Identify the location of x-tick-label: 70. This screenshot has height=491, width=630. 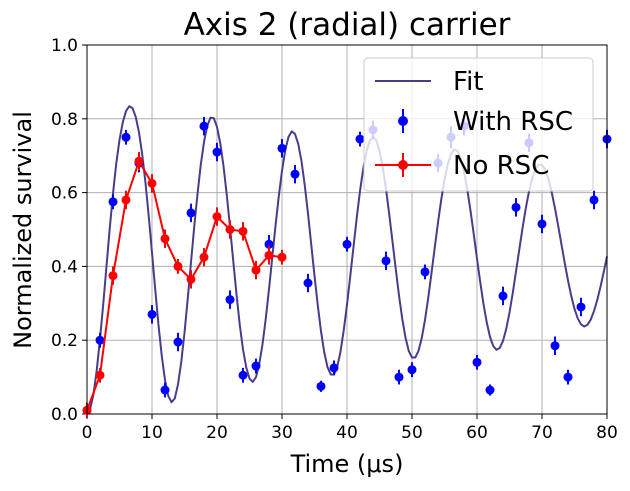
(542, 433).